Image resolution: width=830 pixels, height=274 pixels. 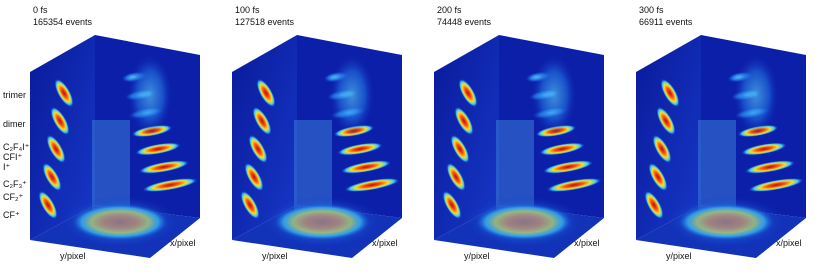 What do you see at coordinates (247, 10) in the screenshot?
I see `time-label: 100 fs` at bounding box center [247, 10].